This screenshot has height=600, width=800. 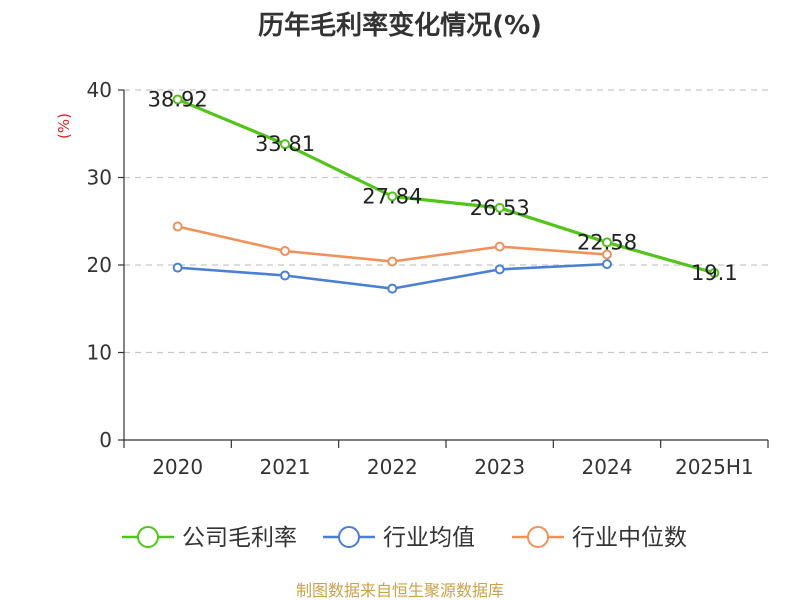 What do you see at coordinates (99, 353) in the screenshot?
I see `y-tick-label: 10` at bounding box center [99, 353].